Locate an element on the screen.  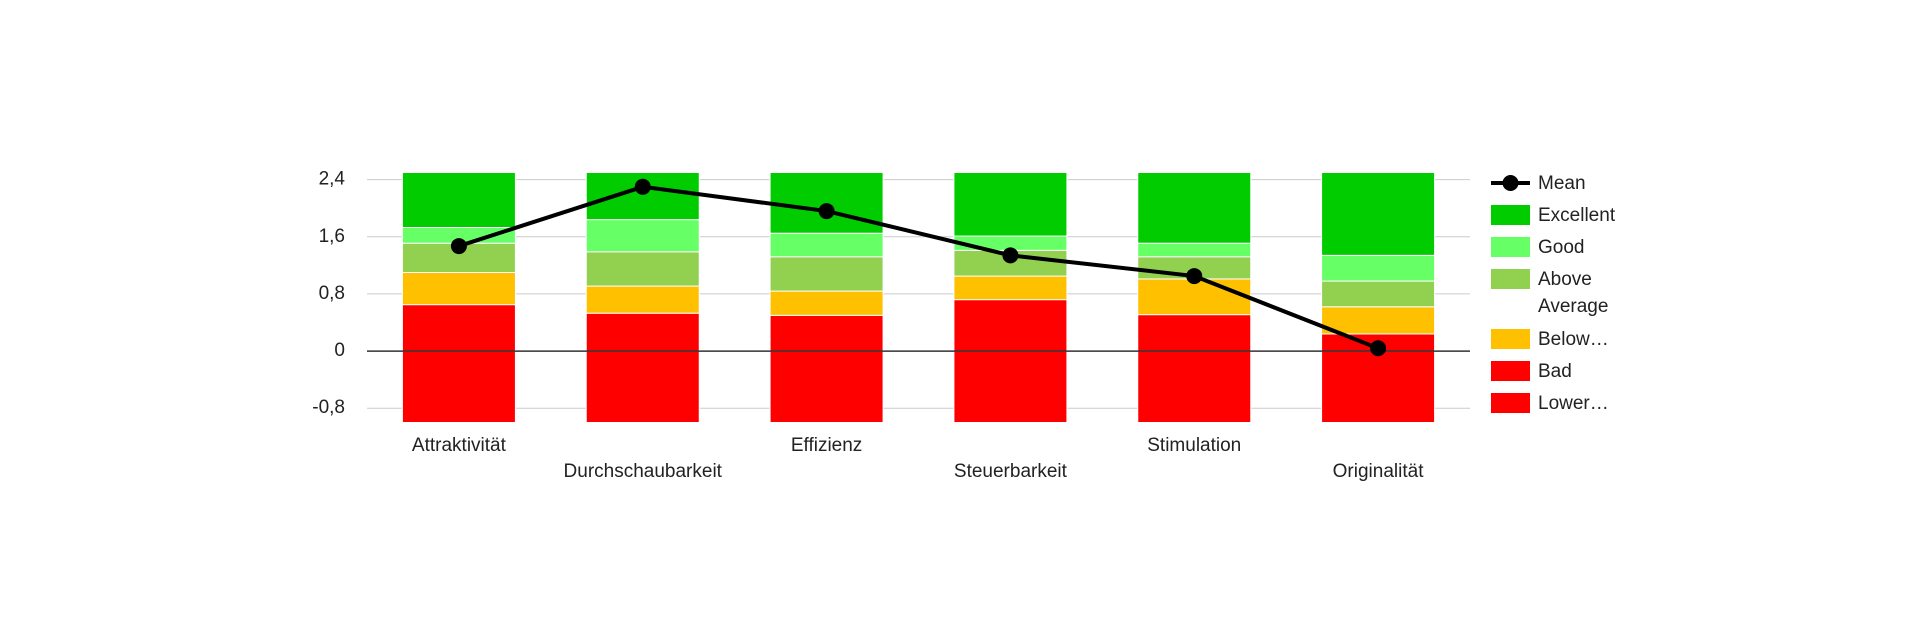
y-tick-label: 0,8 is located at coordinates (332, 293).